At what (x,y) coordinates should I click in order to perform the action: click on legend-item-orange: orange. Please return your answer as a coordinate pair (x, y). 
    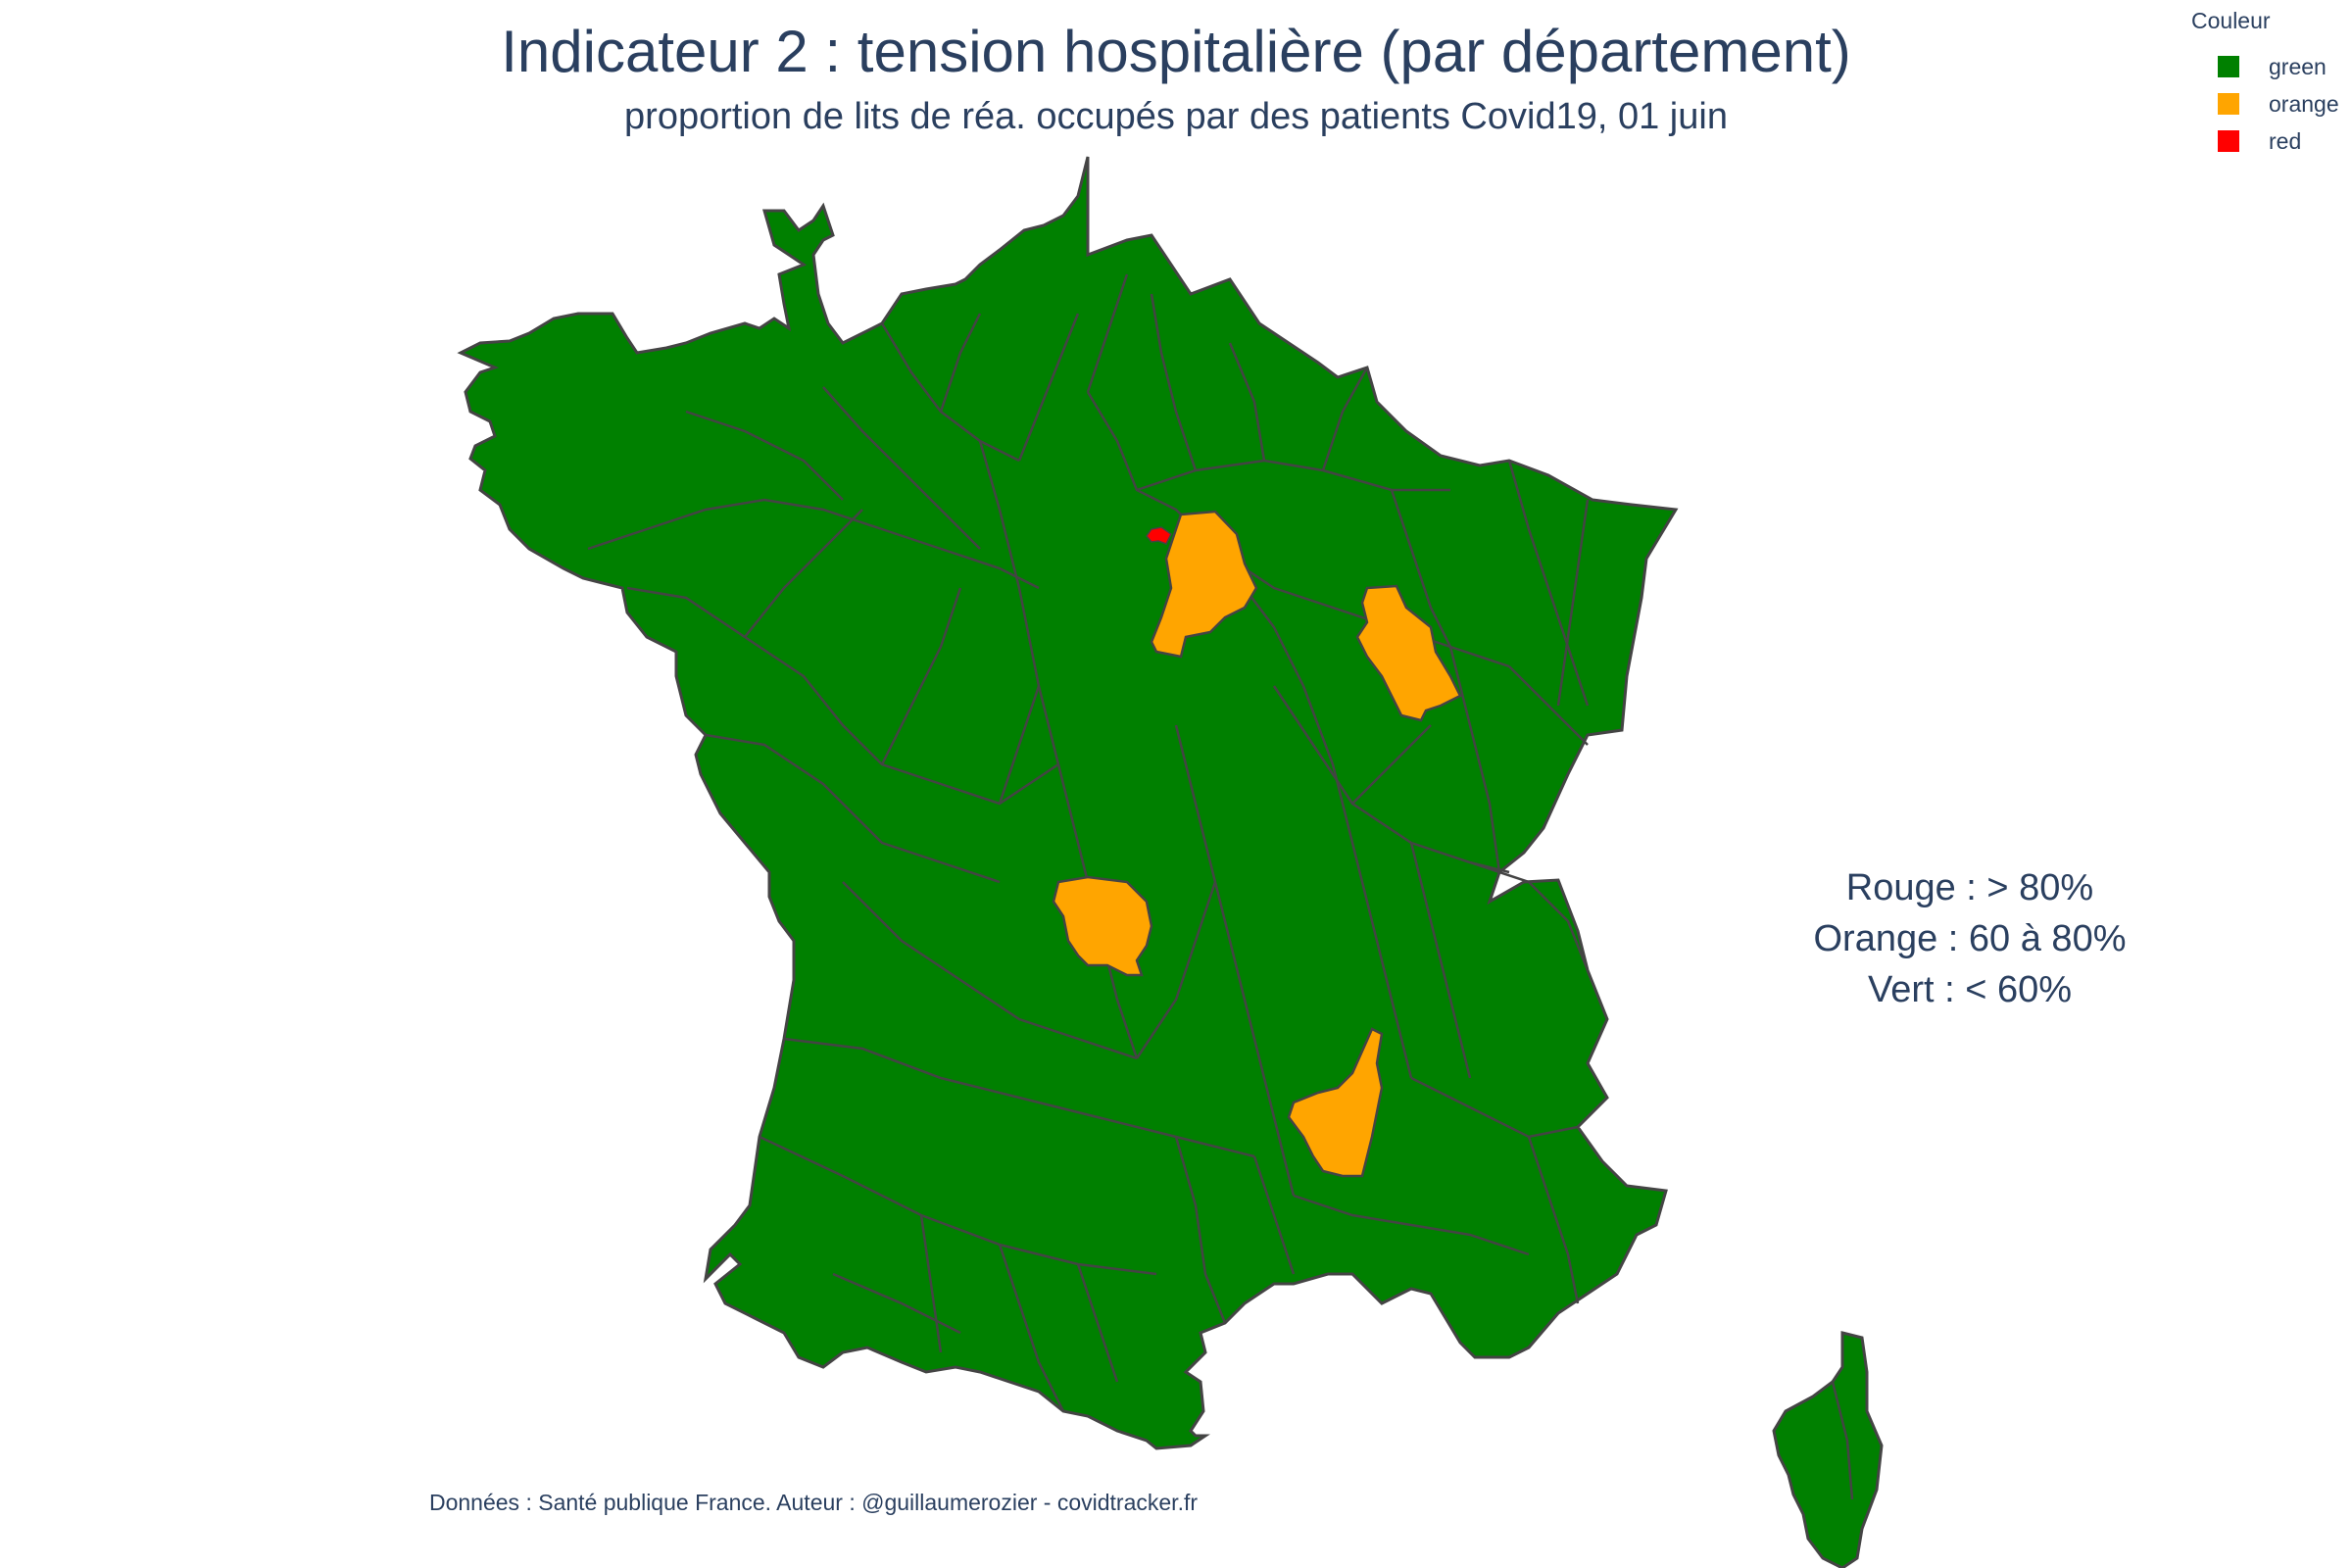
    Looking at the image, I should click on (2269, 103).